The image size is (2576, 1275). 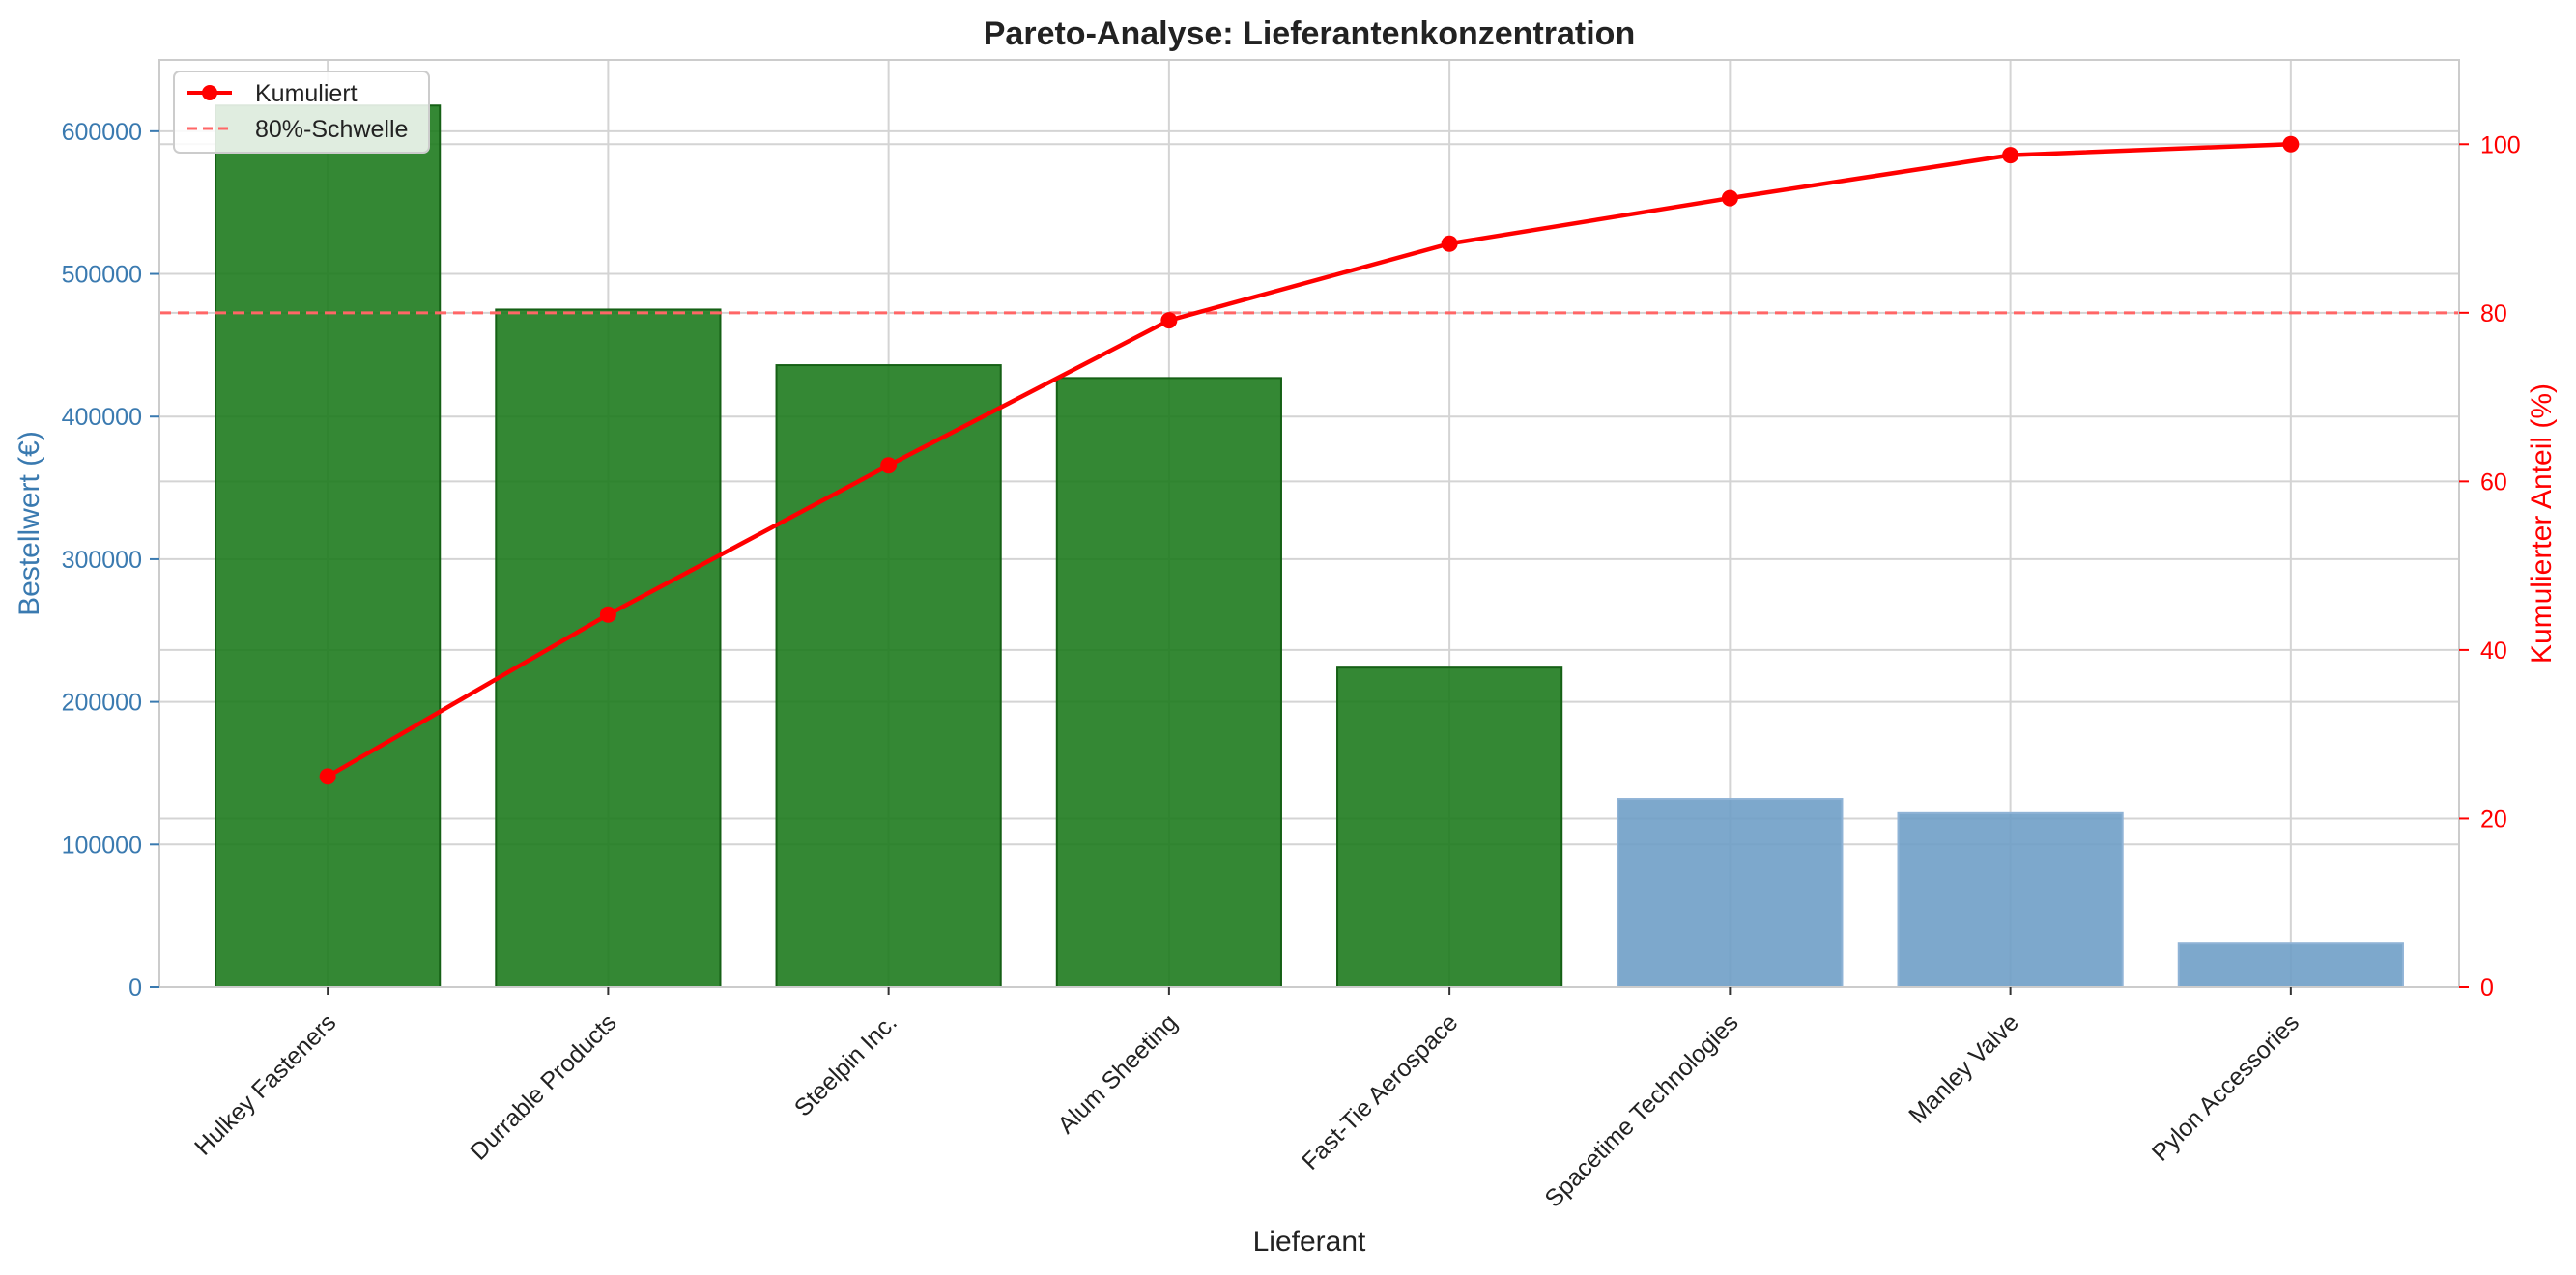 What do you see at coordinates (2494, 820) in the screenshot?
I see `y2-tick-label: 20` at bounding box center [2494, 820].